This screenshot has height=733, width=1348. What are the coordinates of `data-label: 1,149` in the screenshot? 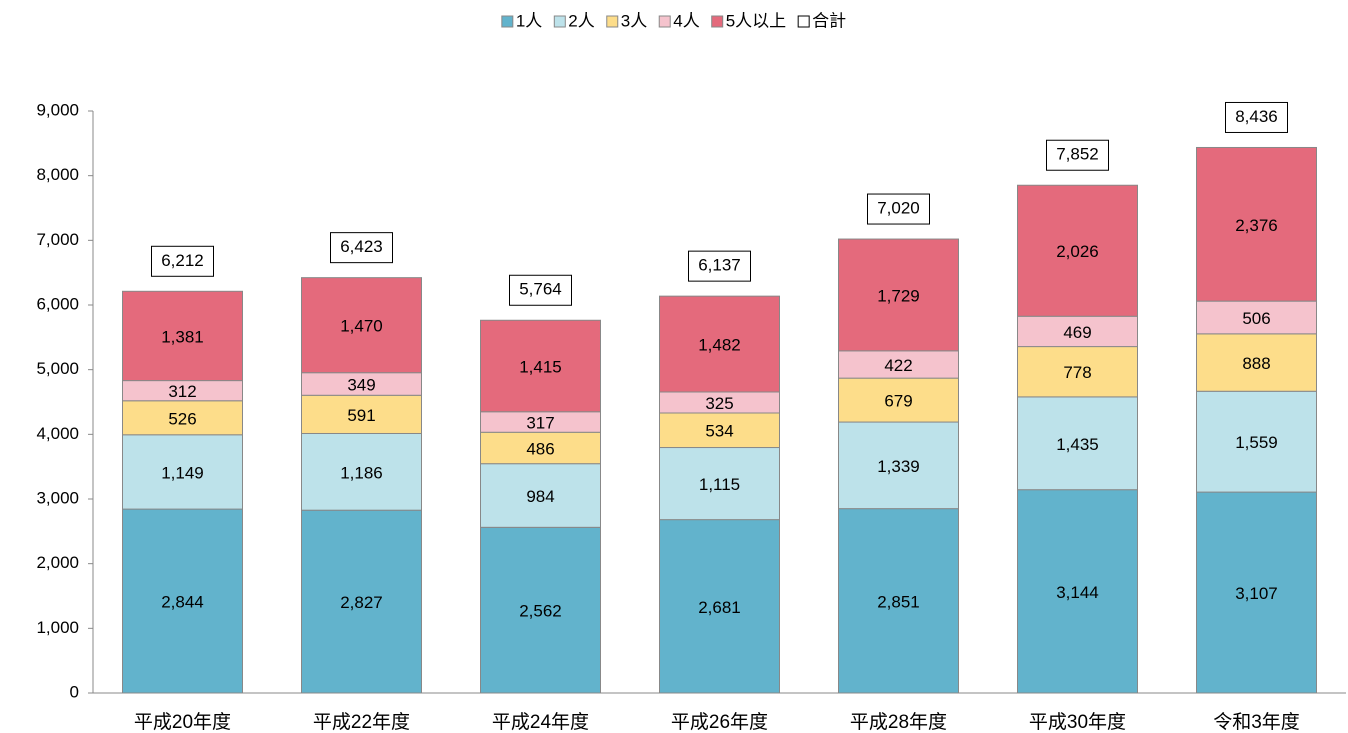 It's located at (182, 472).